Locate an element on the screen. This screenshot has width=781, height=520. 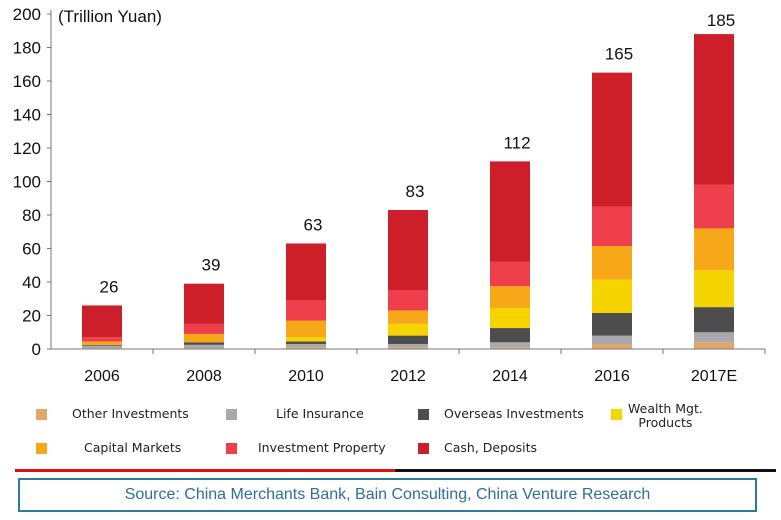
bar-segment-2012-capital-markets is located at coordinates (408, 317).